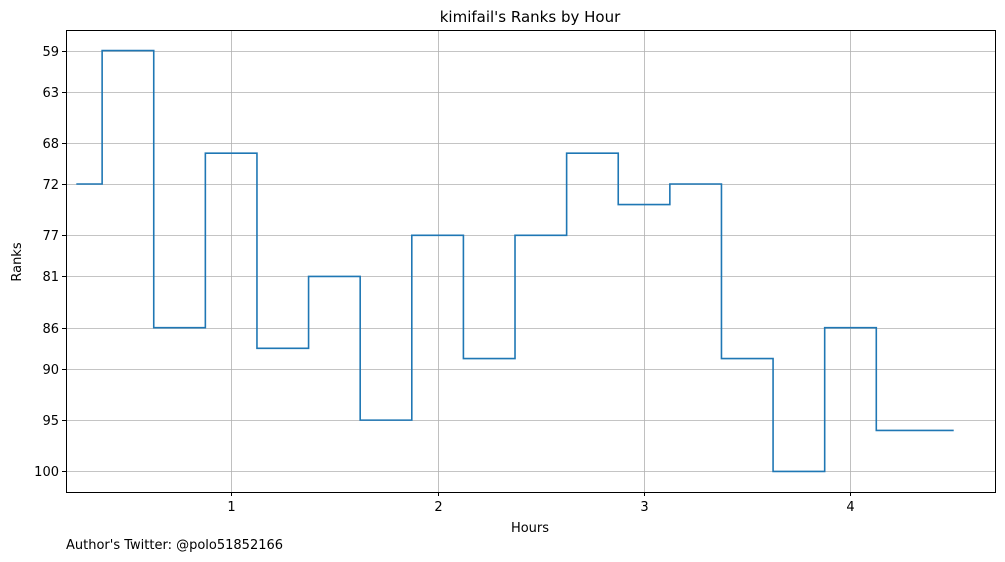 The image size is (1005, 562). I want to click on y-axis-label: Ranks, so click(17, 261).